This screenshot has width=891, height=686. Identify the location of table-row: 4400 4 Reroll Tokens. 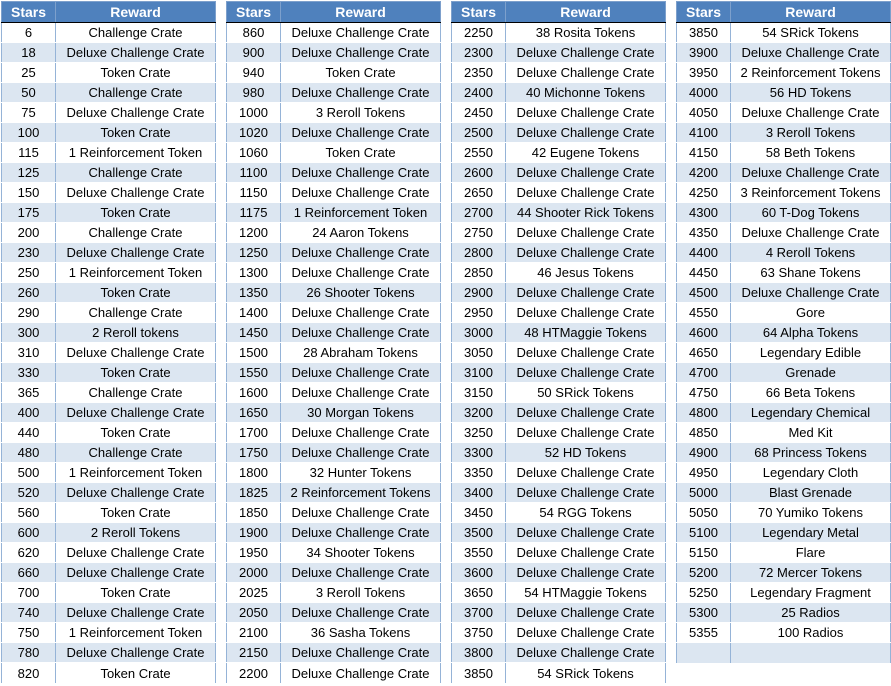
(783, 252).